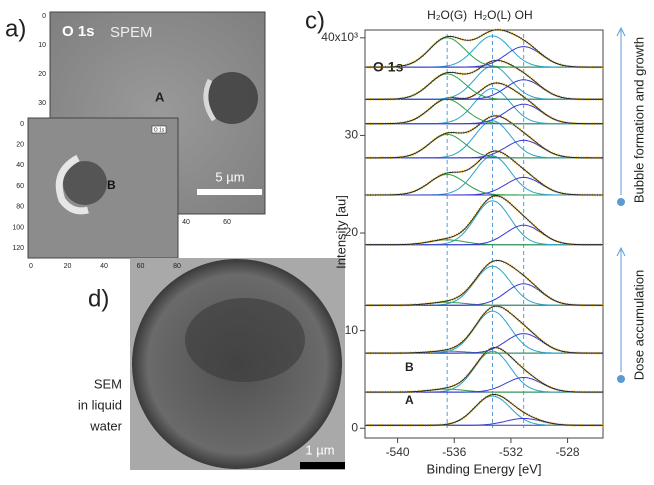  Describe the element at coordinates (85, 183) in the screenshot. I see `bubble-b` at that location.